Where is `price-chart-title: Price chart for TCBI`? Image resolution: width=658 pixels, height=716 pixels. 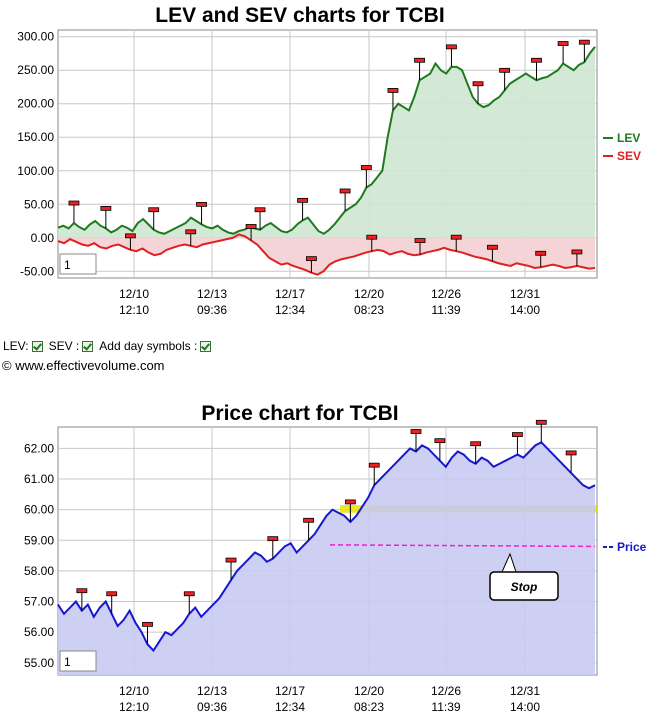
price-chart-title: Price chart for TCBI is located at coordinates (299, 413).